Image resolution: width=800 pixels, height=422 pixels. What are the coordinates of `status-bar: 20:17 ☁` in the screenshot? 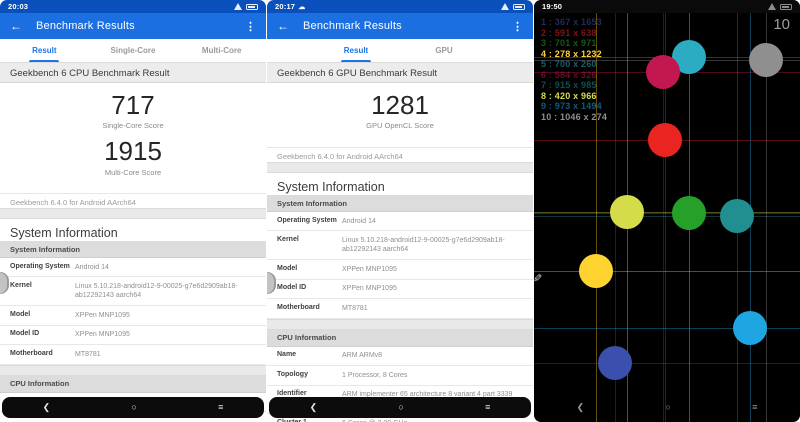 It's located at (400, 6).